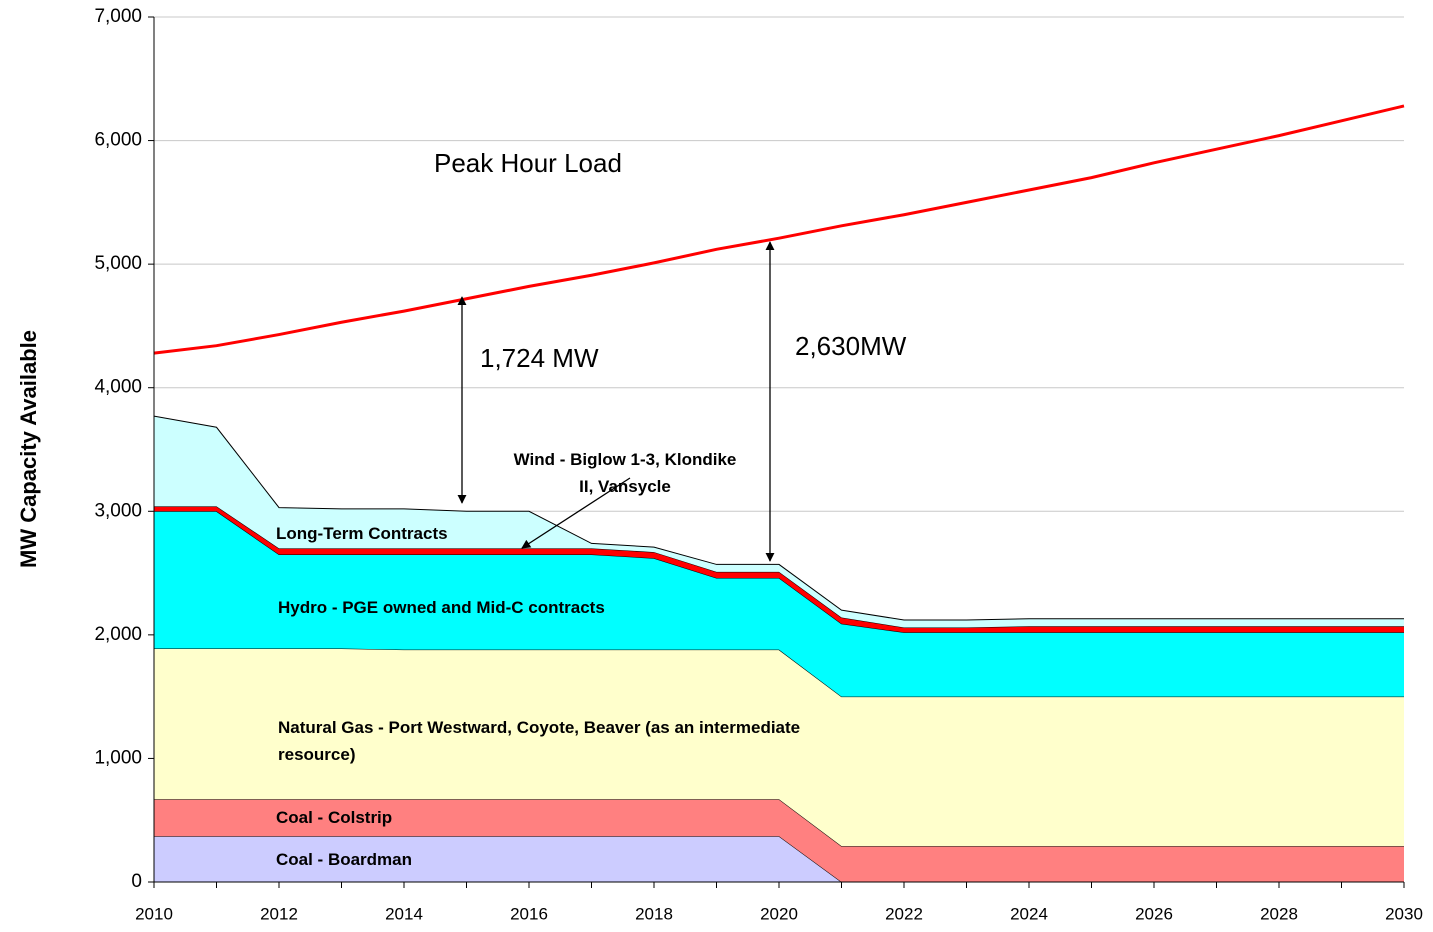  What do you see at coordinates (576, 513) in the screenshot?
I see `pointer-arrow` at bounding box center [576, 513].